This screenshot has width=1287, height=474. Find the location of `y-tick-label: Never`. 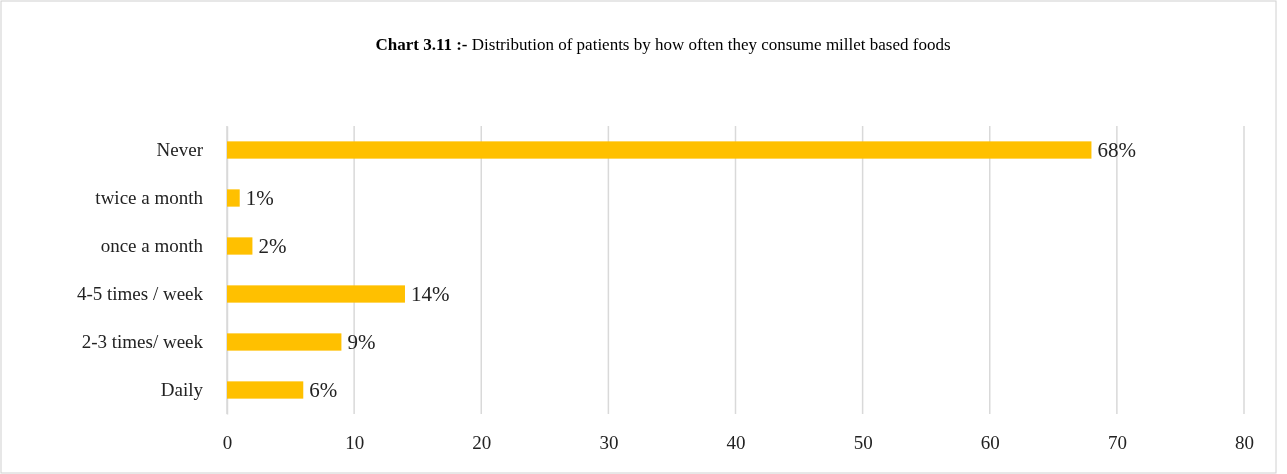

y-tick-label: Never is located at coordinates (180, 150).